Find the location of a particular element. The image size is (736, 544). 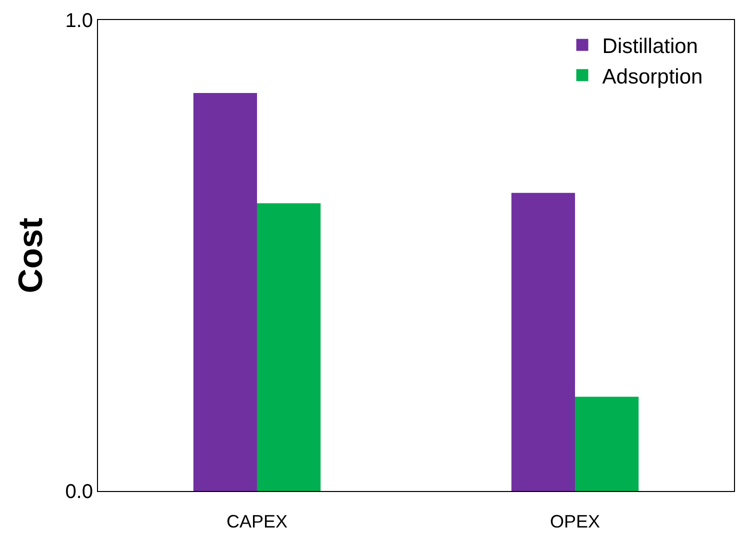

legend-label: Distillation is located at coordinates (650, 46).